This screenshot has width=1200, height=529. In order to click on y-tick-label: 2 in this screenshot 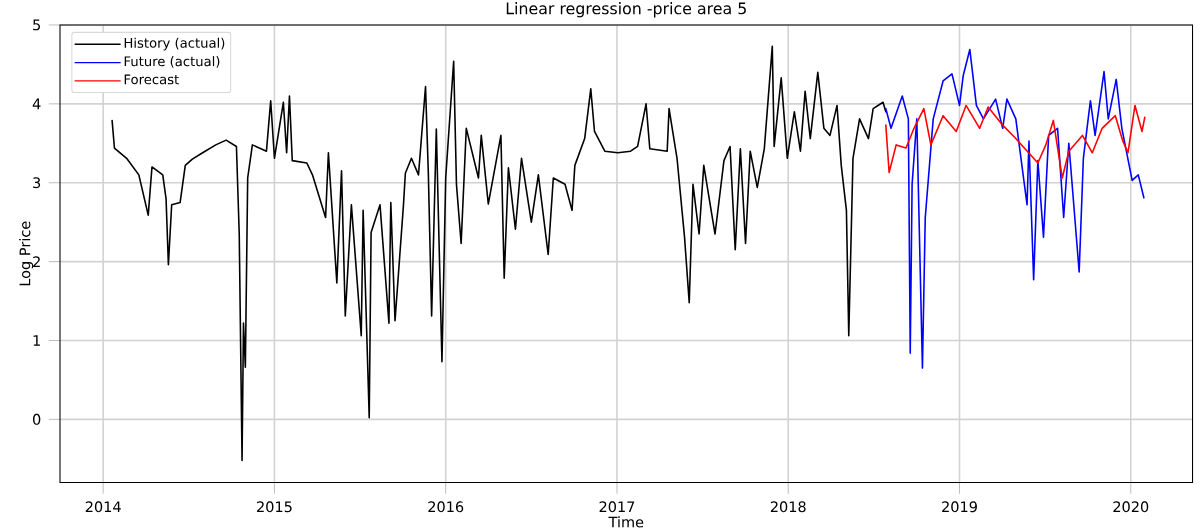, I will do `click(36, 261)`.